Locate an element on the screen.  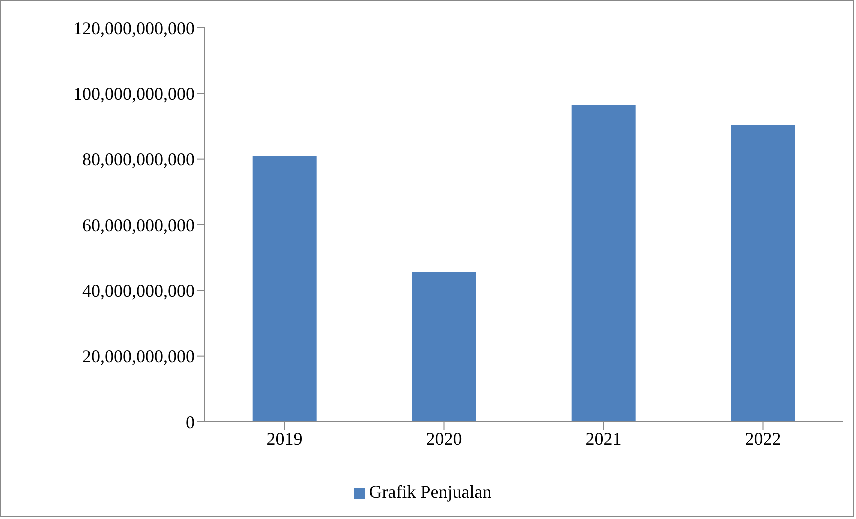
y-tick-label: 20,000,000,000 is located at coordinates (138, 356).